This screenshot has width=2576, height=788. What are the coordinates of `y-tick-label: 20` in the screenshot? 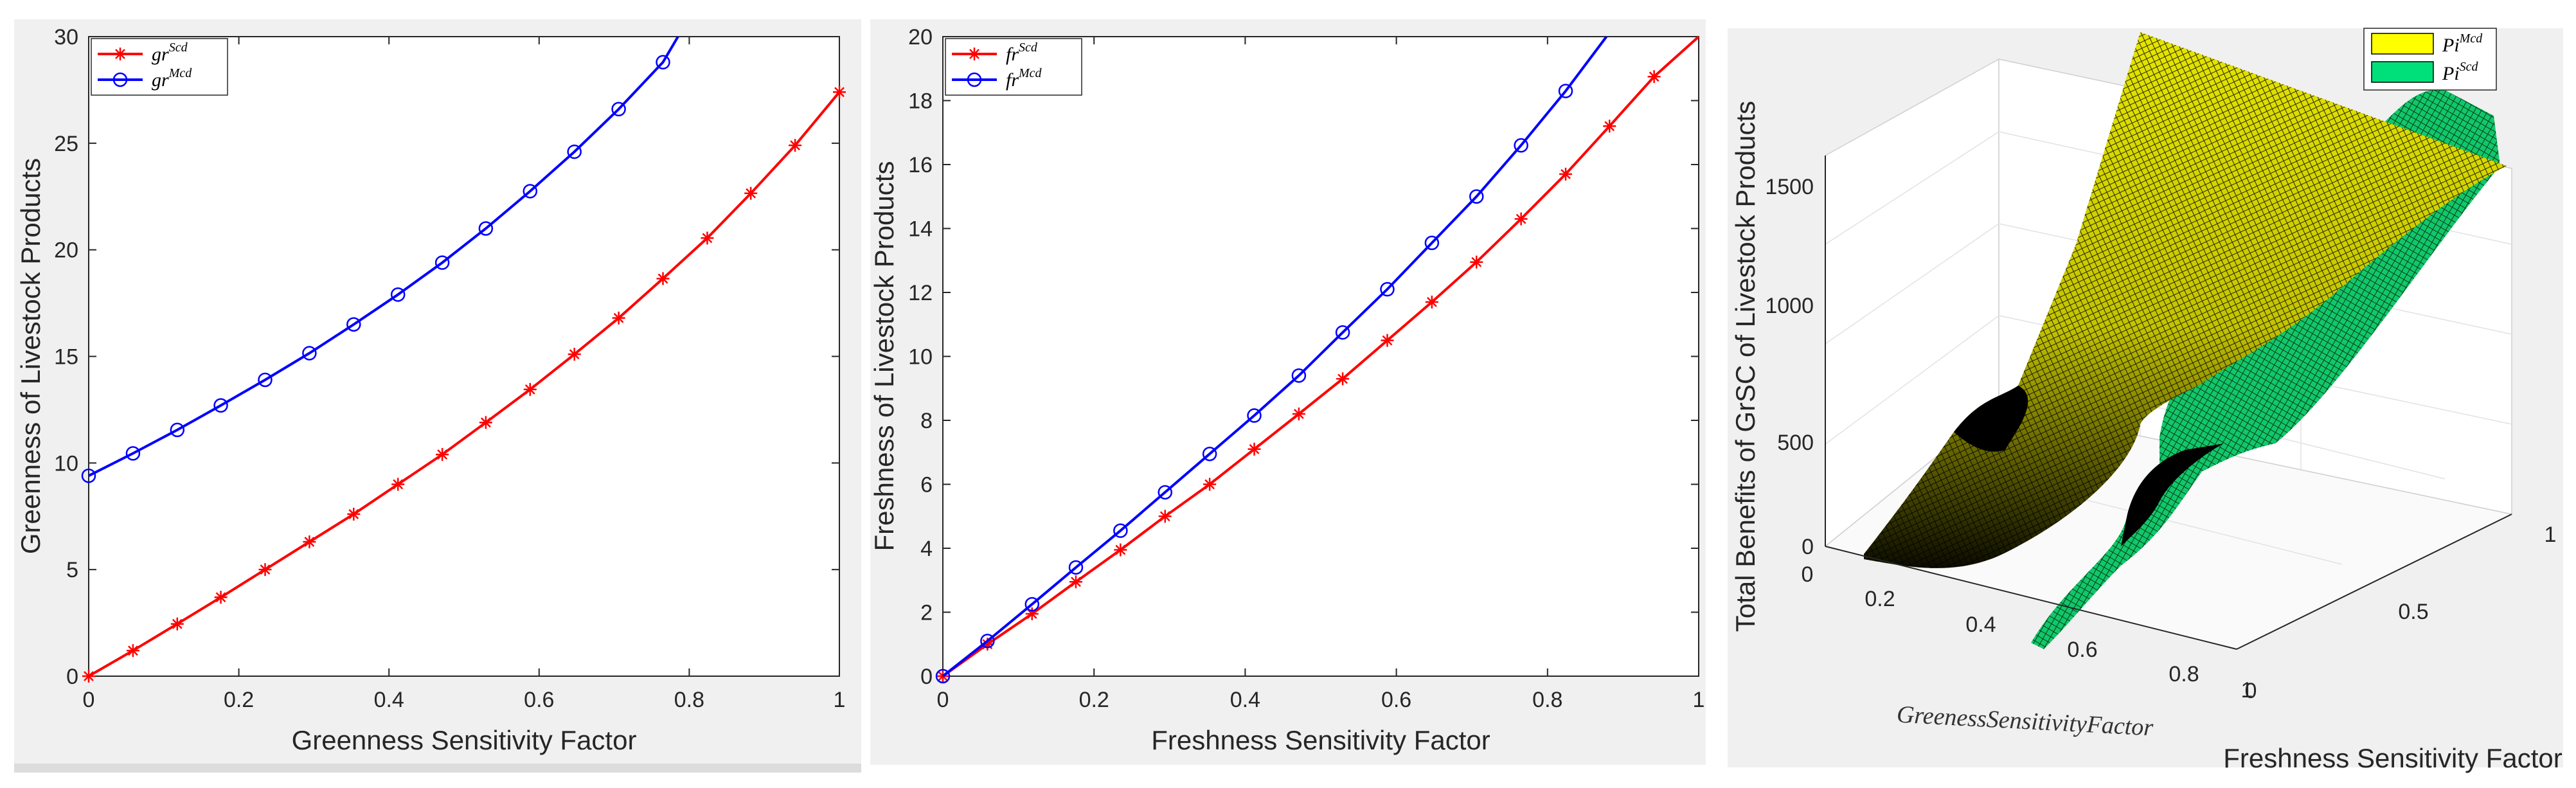 It's located at (66, 250).